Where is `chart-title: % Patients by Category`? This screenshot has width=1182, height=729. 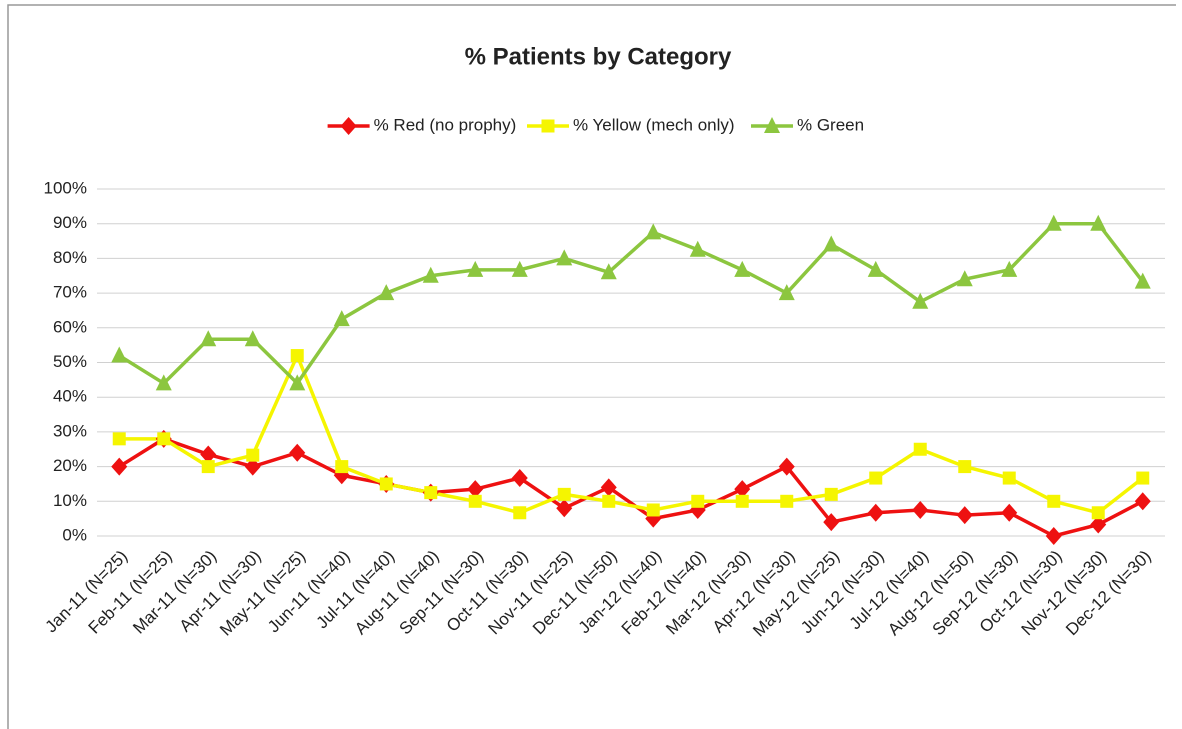
chart-title: % Patients by Category is located at coordinates (598, 56).